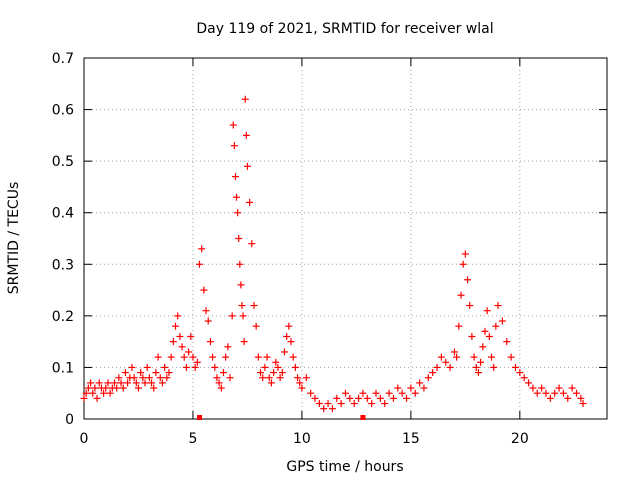 The image size is (640, 480). I want to click on y-tick-label: 0.4, so click(63, 214).